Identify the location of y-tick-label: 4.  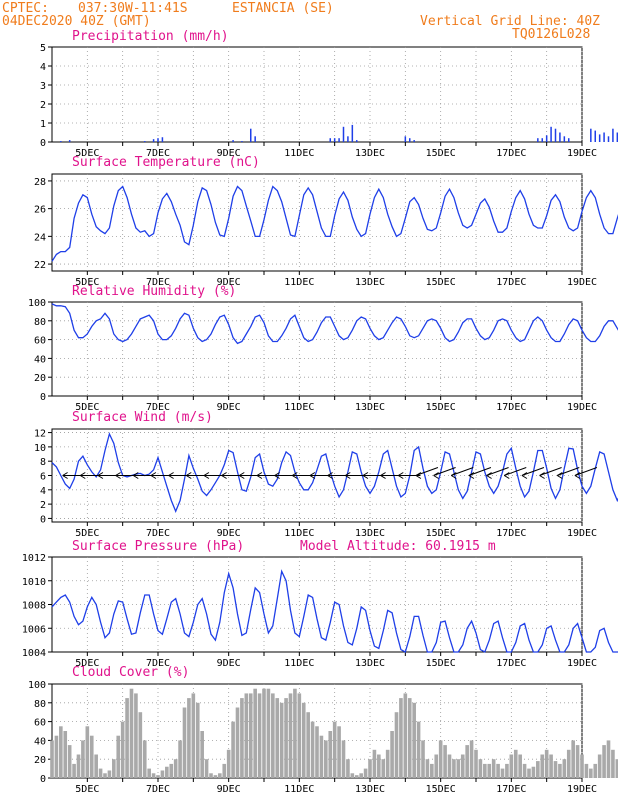
(43, 491).